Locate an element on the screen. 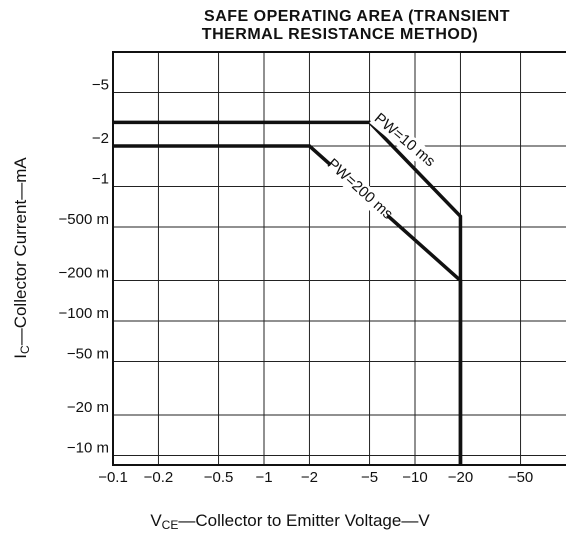 The height and width of the screenshot is (534, 567). x-tick-label: −0.2 is located at coordinates (159, 477).